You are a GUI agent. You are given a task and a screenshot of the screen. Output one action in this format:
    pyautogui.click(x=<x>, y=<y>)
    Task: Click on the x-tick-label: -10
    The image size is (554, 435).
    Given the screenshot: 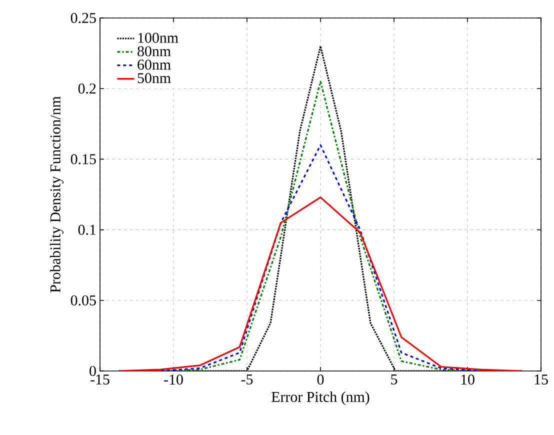 What is the action you would take?
    pyautogui.click(x=173, y=379)
    